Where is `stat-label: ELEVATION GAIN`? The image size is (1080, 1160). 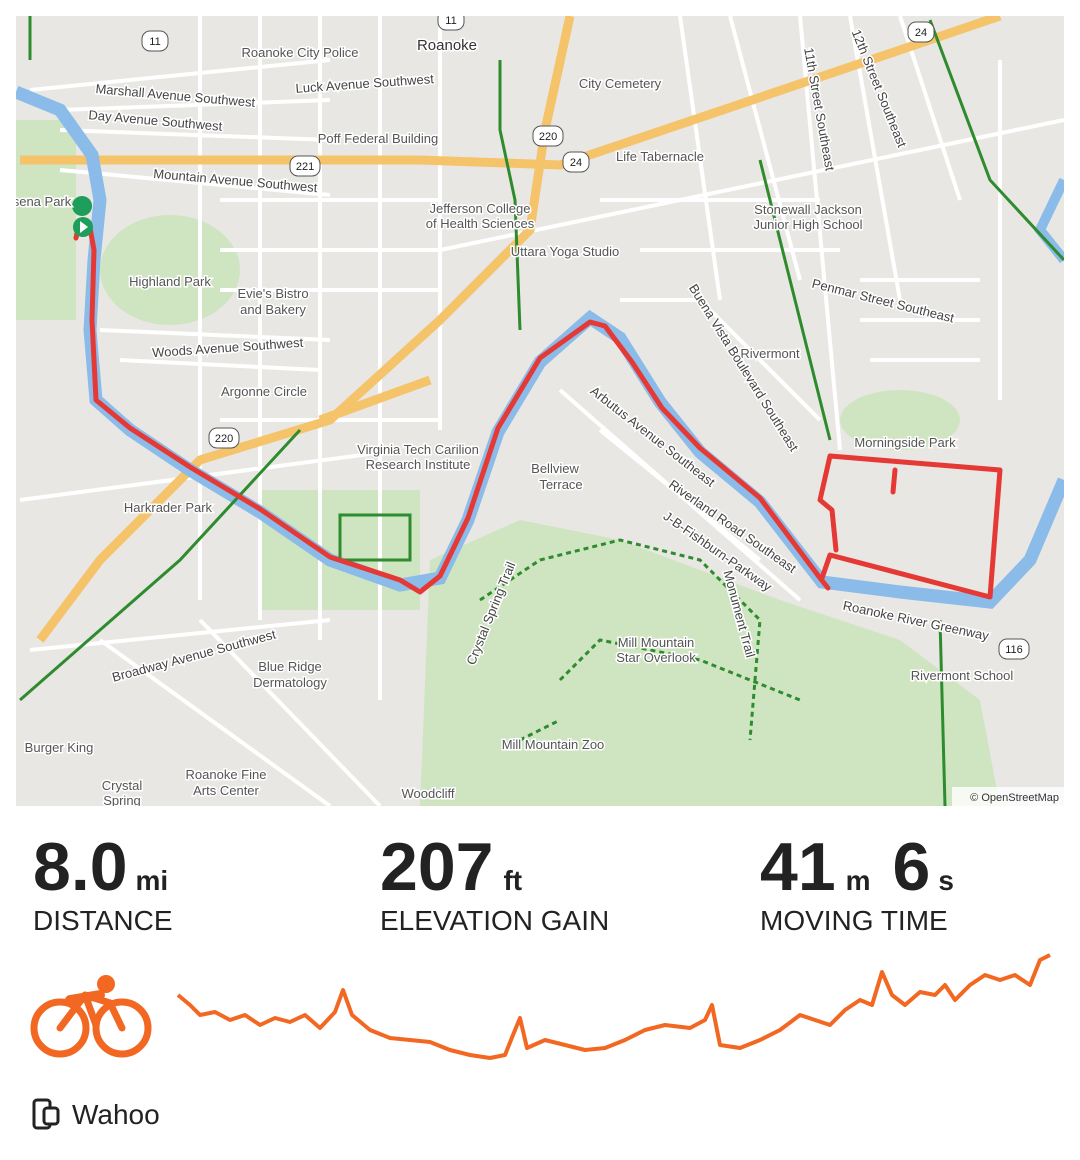
stat-label: ELEVATION GAIN is located at coordinates (494, 920).